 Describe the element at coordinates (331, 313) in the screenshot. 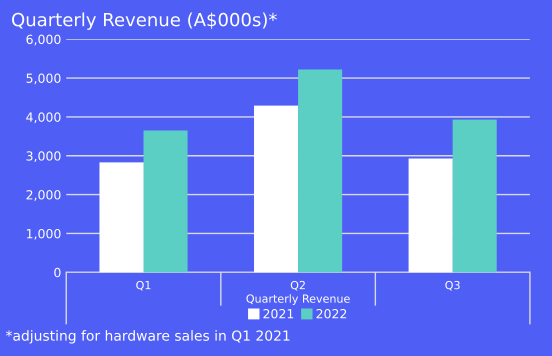

I see `legend-label: 2022` at that location.